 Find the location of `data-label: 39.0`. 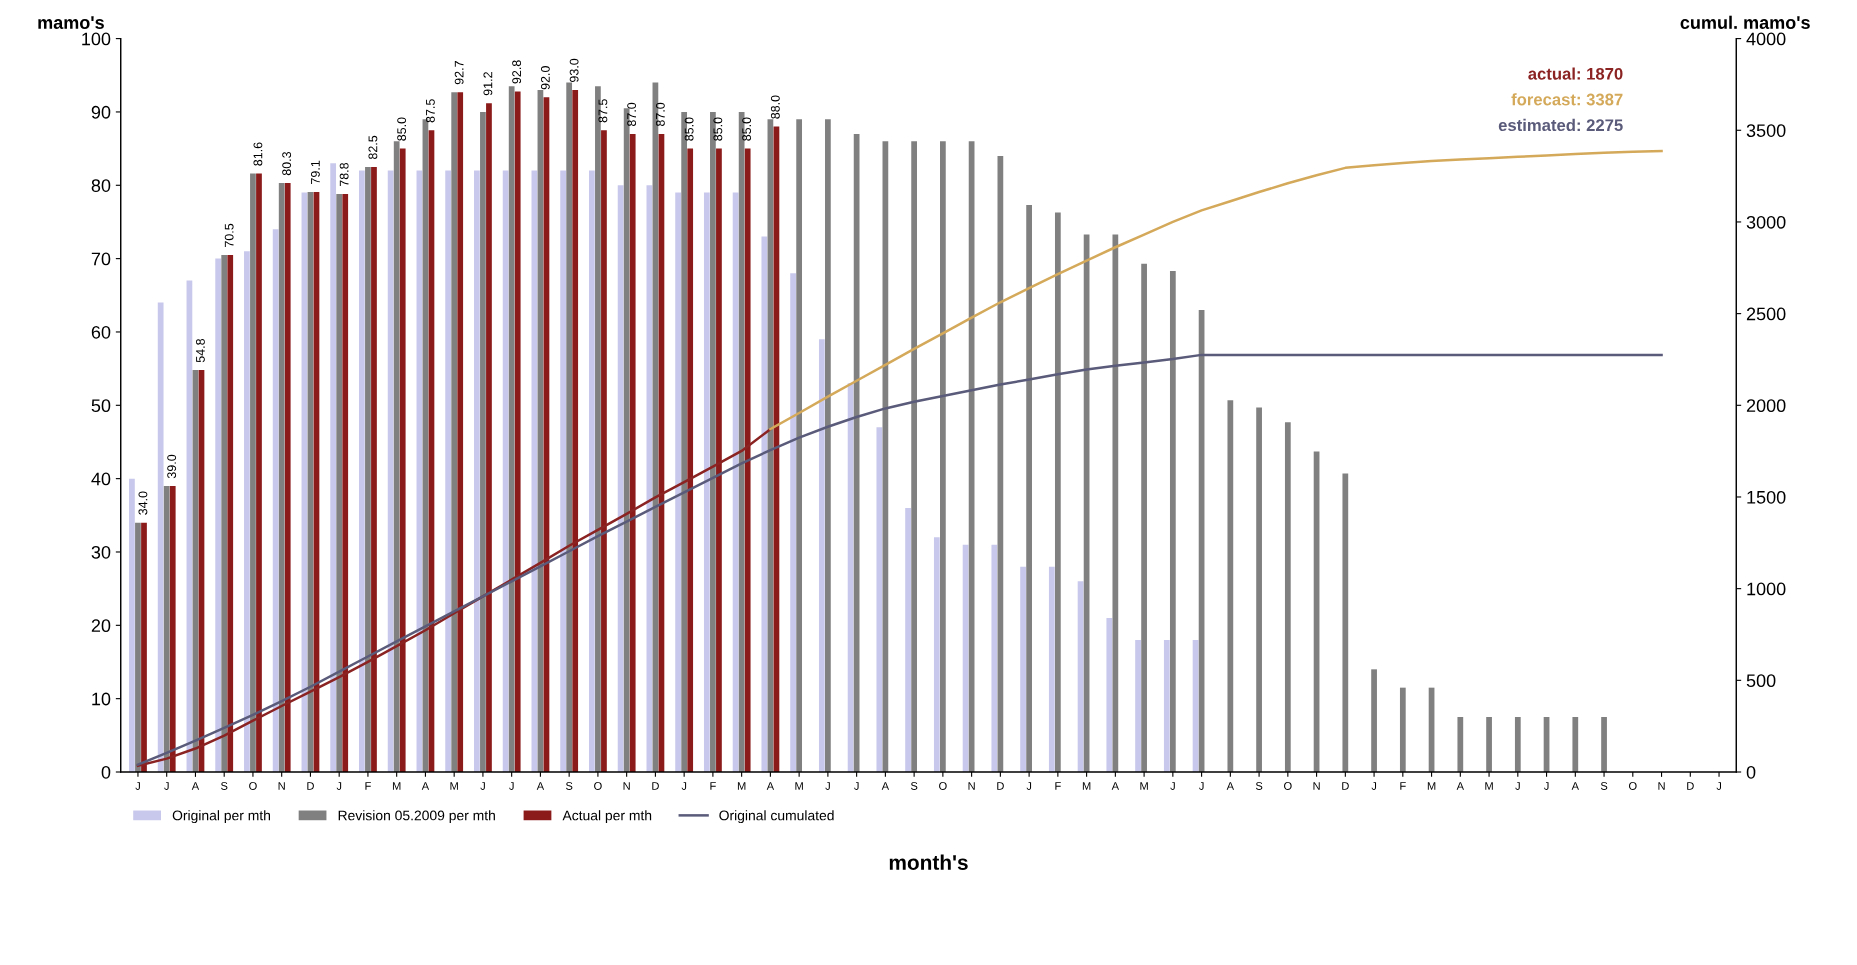

data-label: 39.0 is located at coordinates (172, 466).